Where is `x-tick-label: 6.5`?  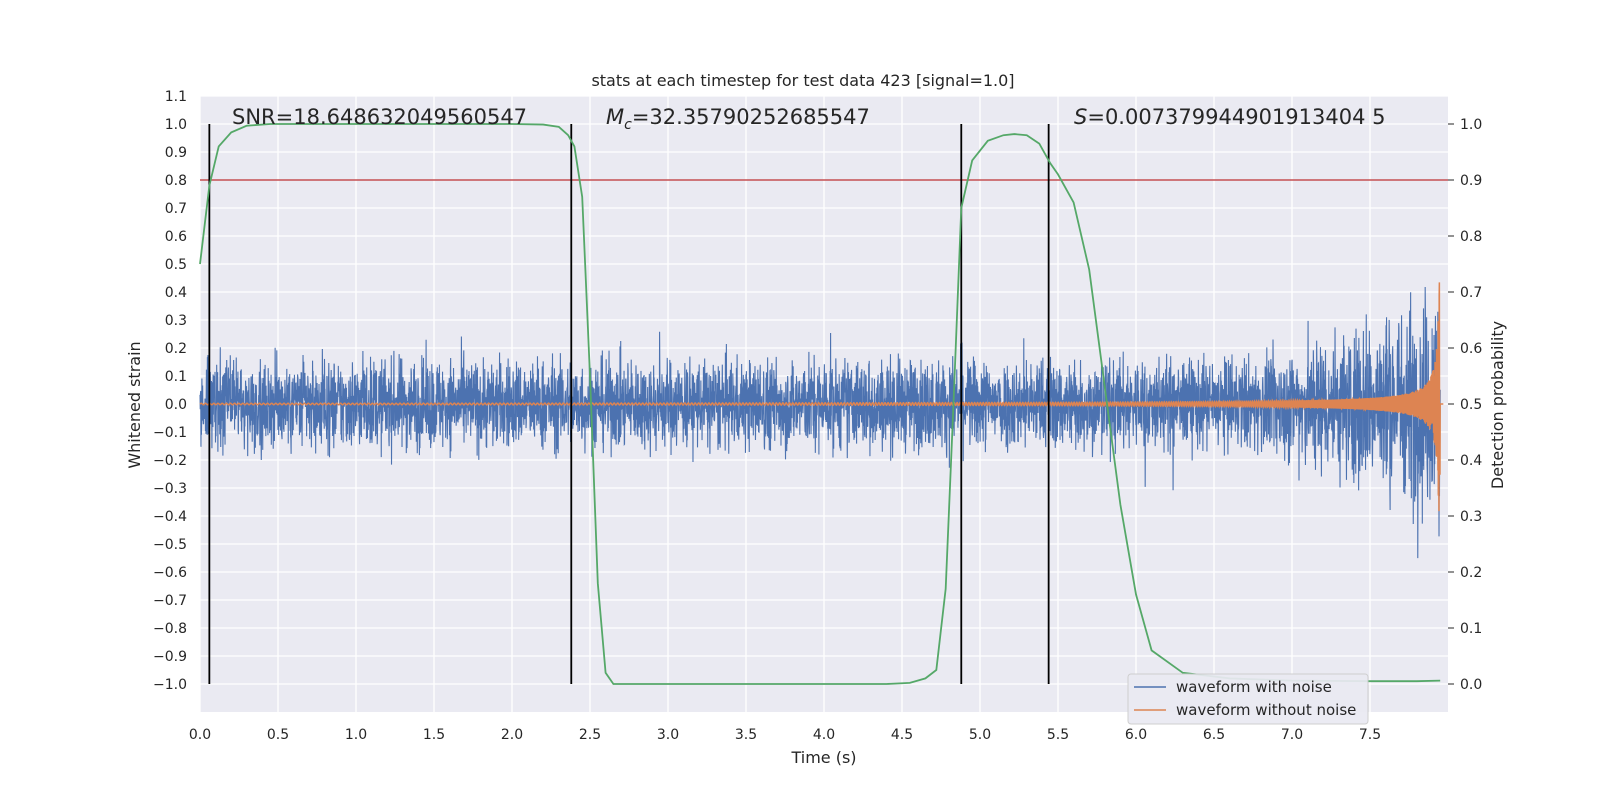 x-tick-label: 6.5 is located at coordinates (1214, 735).